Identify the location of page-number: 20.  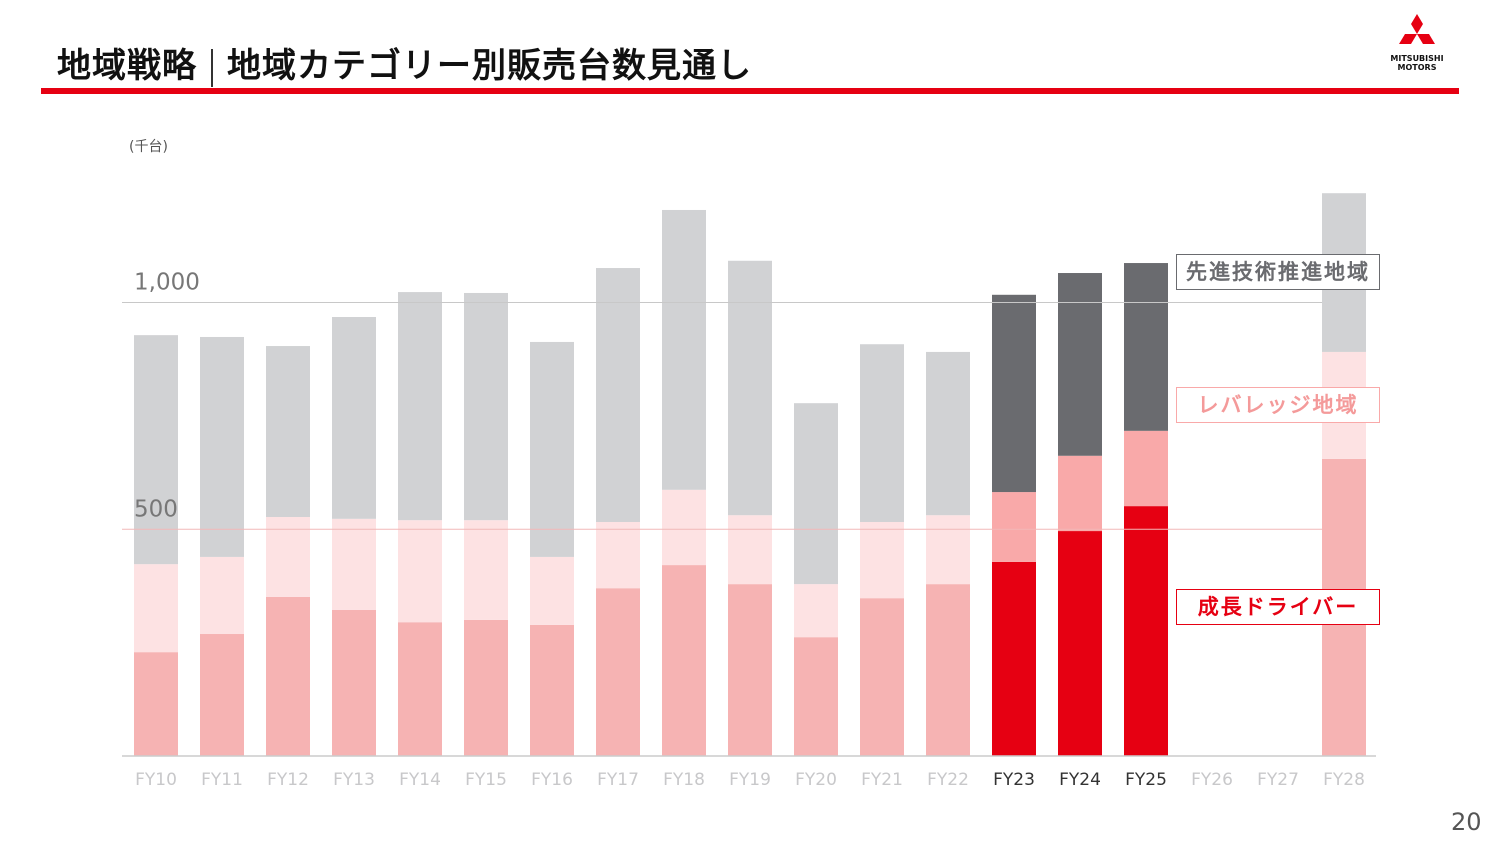
(1466, 822).